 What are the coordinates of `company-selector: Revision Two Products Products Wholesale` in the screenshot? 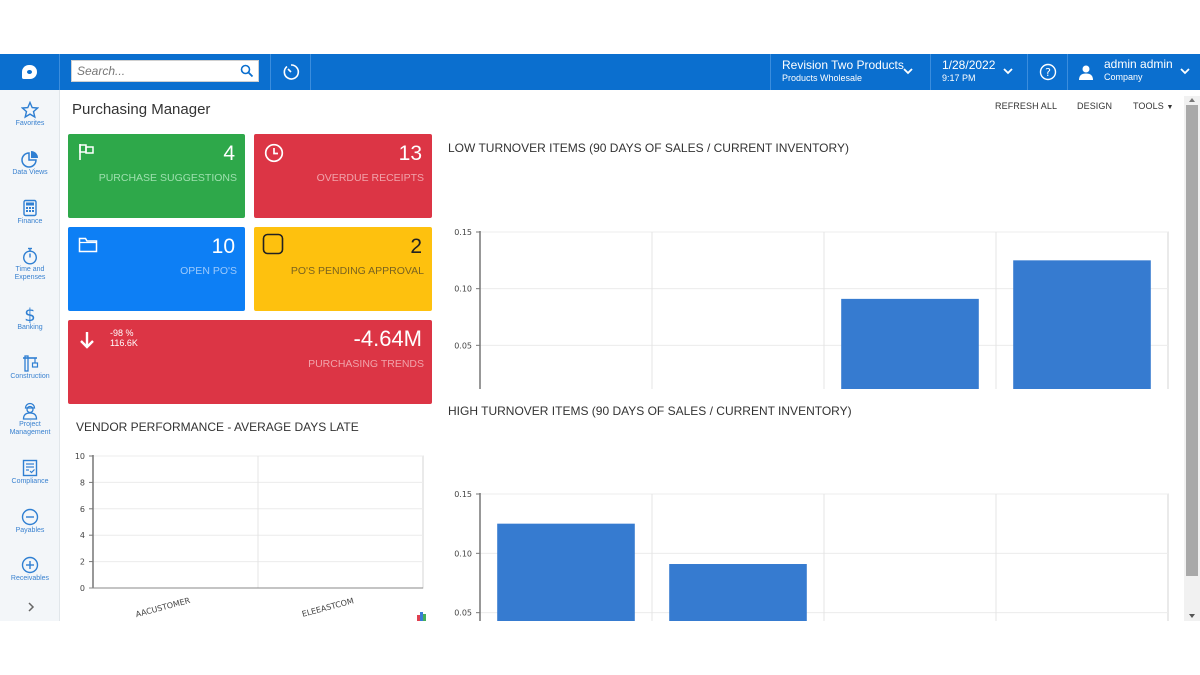 It's located at (850, 72).